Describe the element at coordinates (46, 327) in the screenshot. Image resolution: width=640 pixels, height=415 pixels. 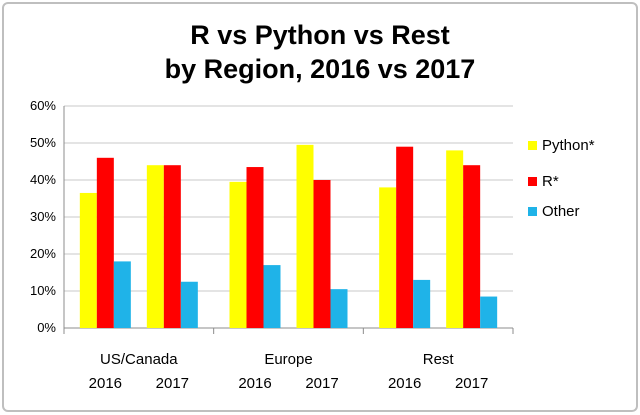
I see `y-tick-label: 0%` at that location.